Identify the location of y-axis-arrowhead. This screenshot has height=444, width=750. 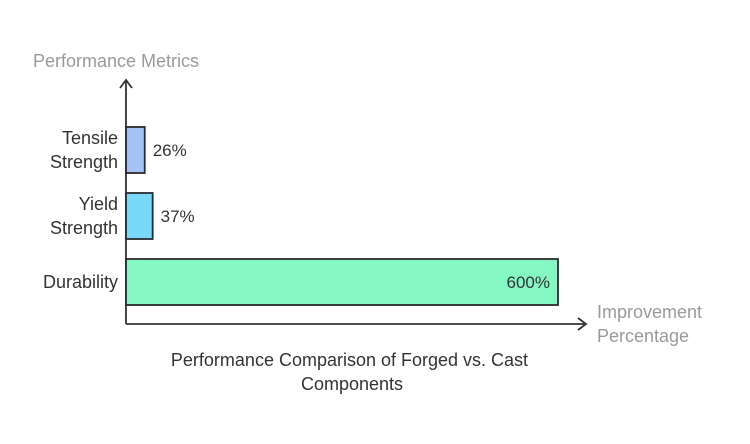
(126, 83).